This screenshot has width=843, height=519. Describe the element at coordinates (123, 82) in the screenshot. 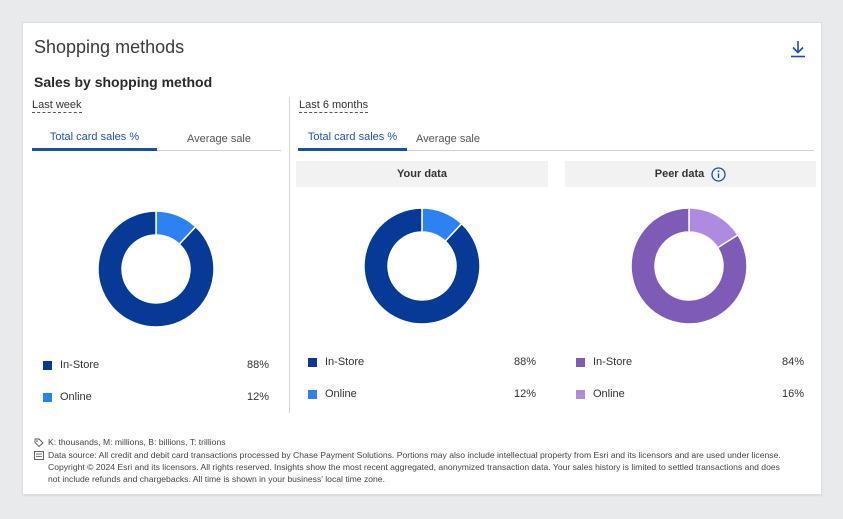

I see `section-subtitle: Sales by shopping method` at that location.